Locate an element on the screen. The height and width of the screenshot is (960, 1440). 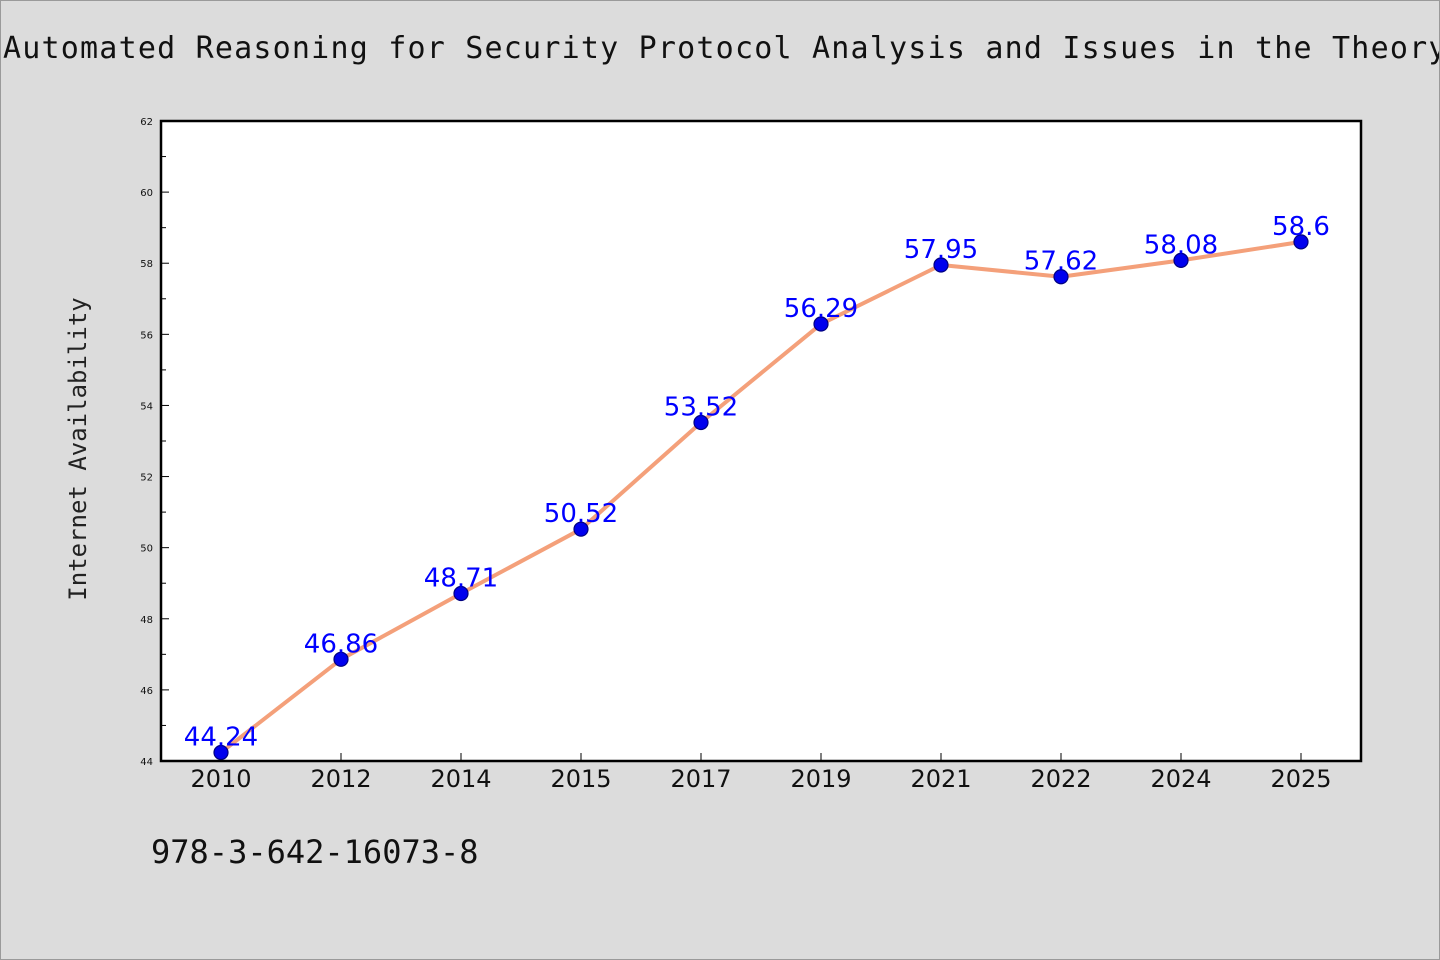
x-tick-label: 2015 is located at coordinates (580, 779).